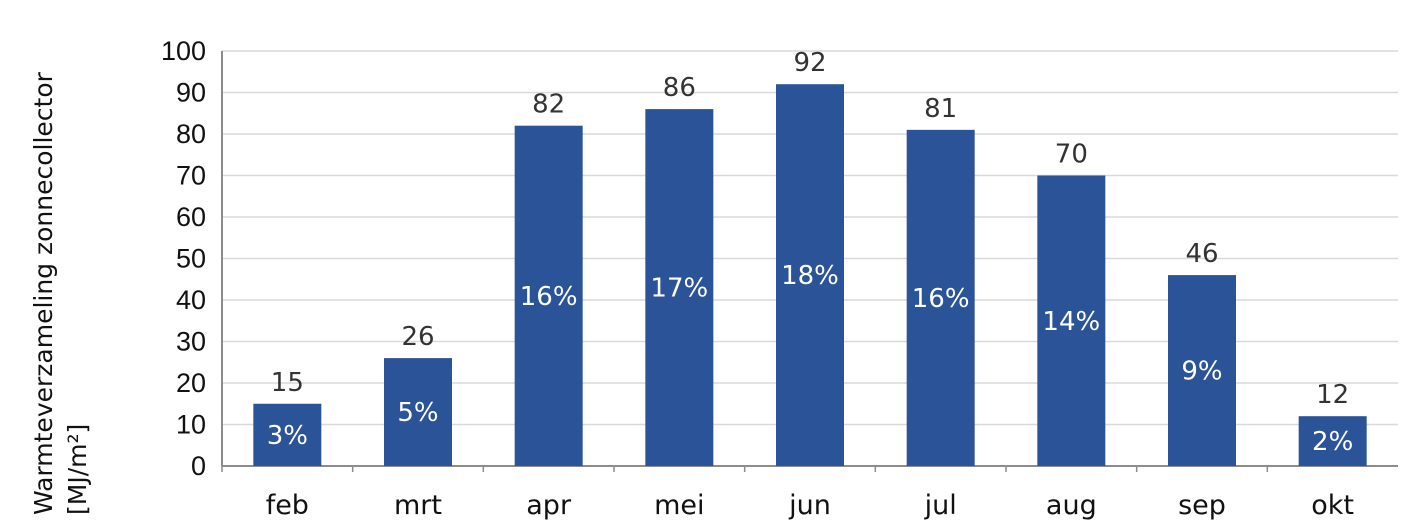 The image size is (1404, 531). Describe the element at coordinates (1201, 254) in the screenshot. I see `value-label: 46` at that location.